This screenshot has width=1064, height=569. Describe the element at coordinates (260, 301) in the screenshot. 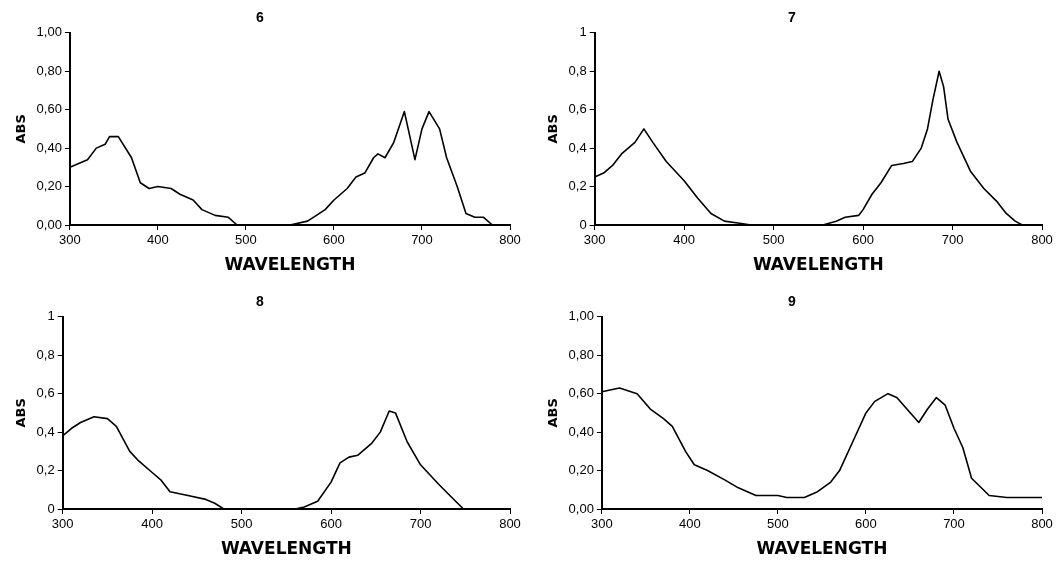

I see `chart-title: 8` at that location.